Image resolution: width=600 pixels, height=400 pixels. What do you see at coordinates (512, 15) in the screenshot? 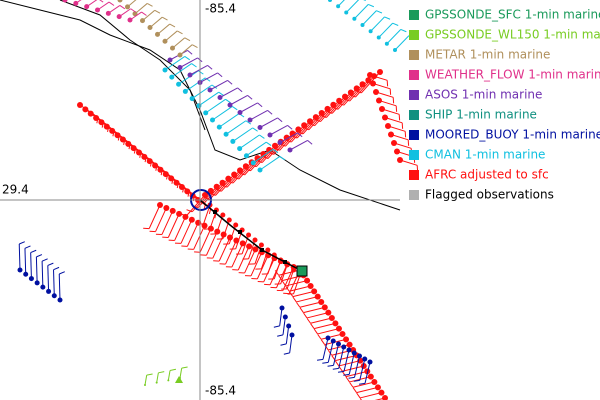
I see `legend-label: GPSSONDE_SFC 1-min marine` at bounding box center [512, 15].